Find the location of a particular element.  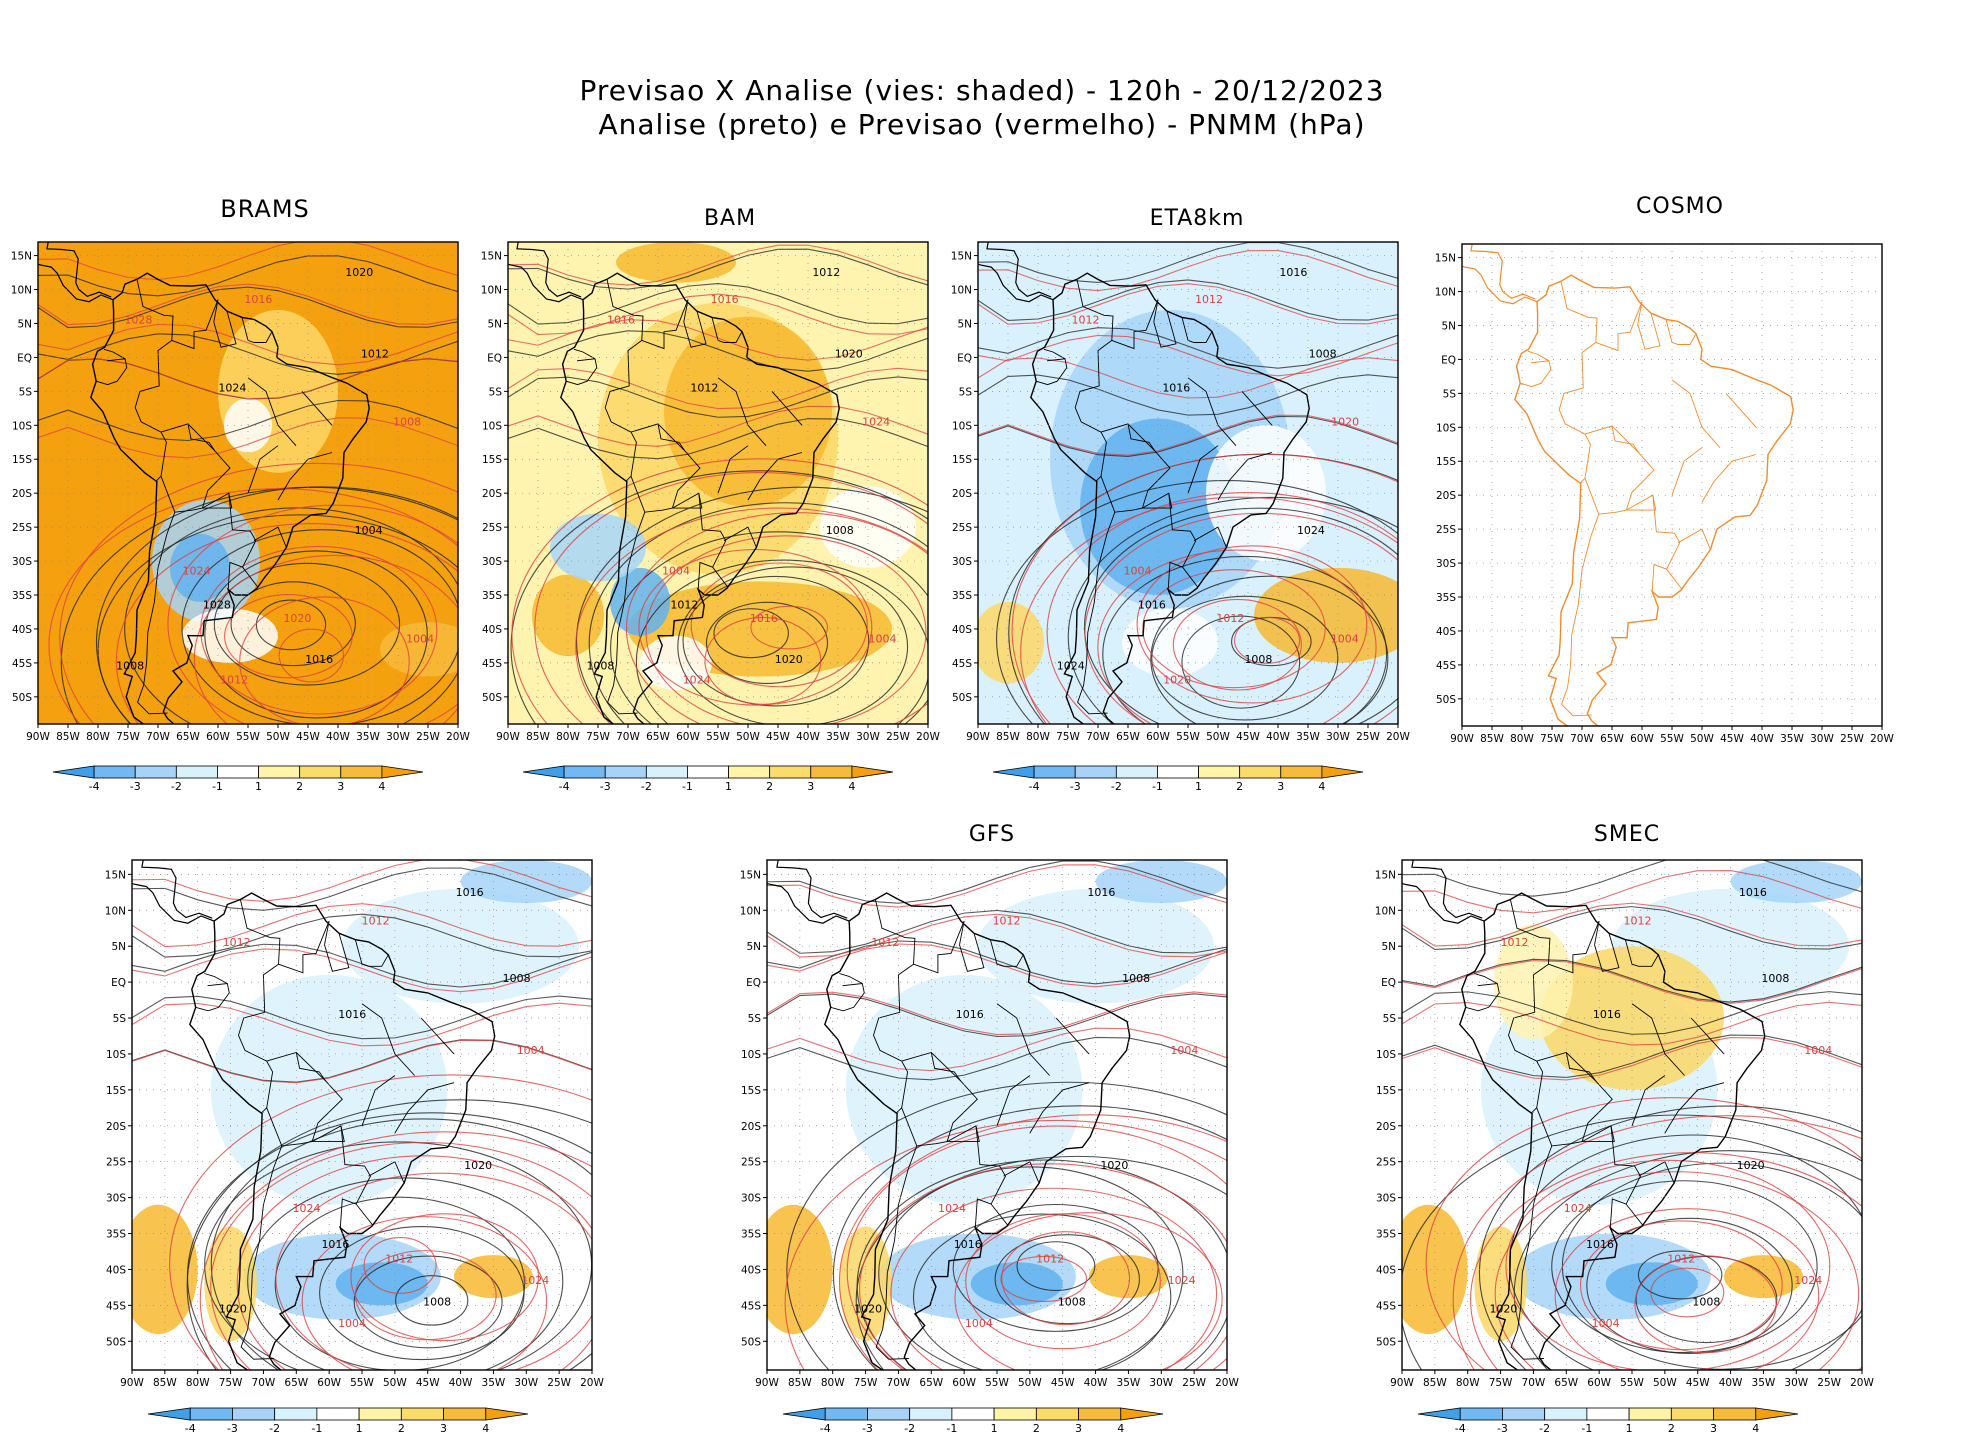

continent-outline is located at coordinates (1654, 500).